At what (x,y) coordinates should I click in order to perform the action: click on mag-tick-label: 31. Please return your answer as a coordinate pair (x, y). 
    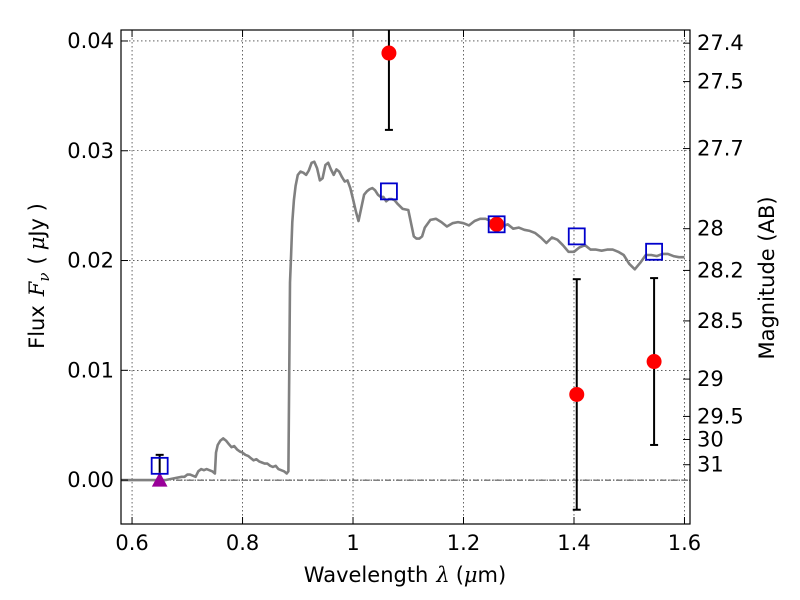
    Looking at the image, I should click on (710, 465).